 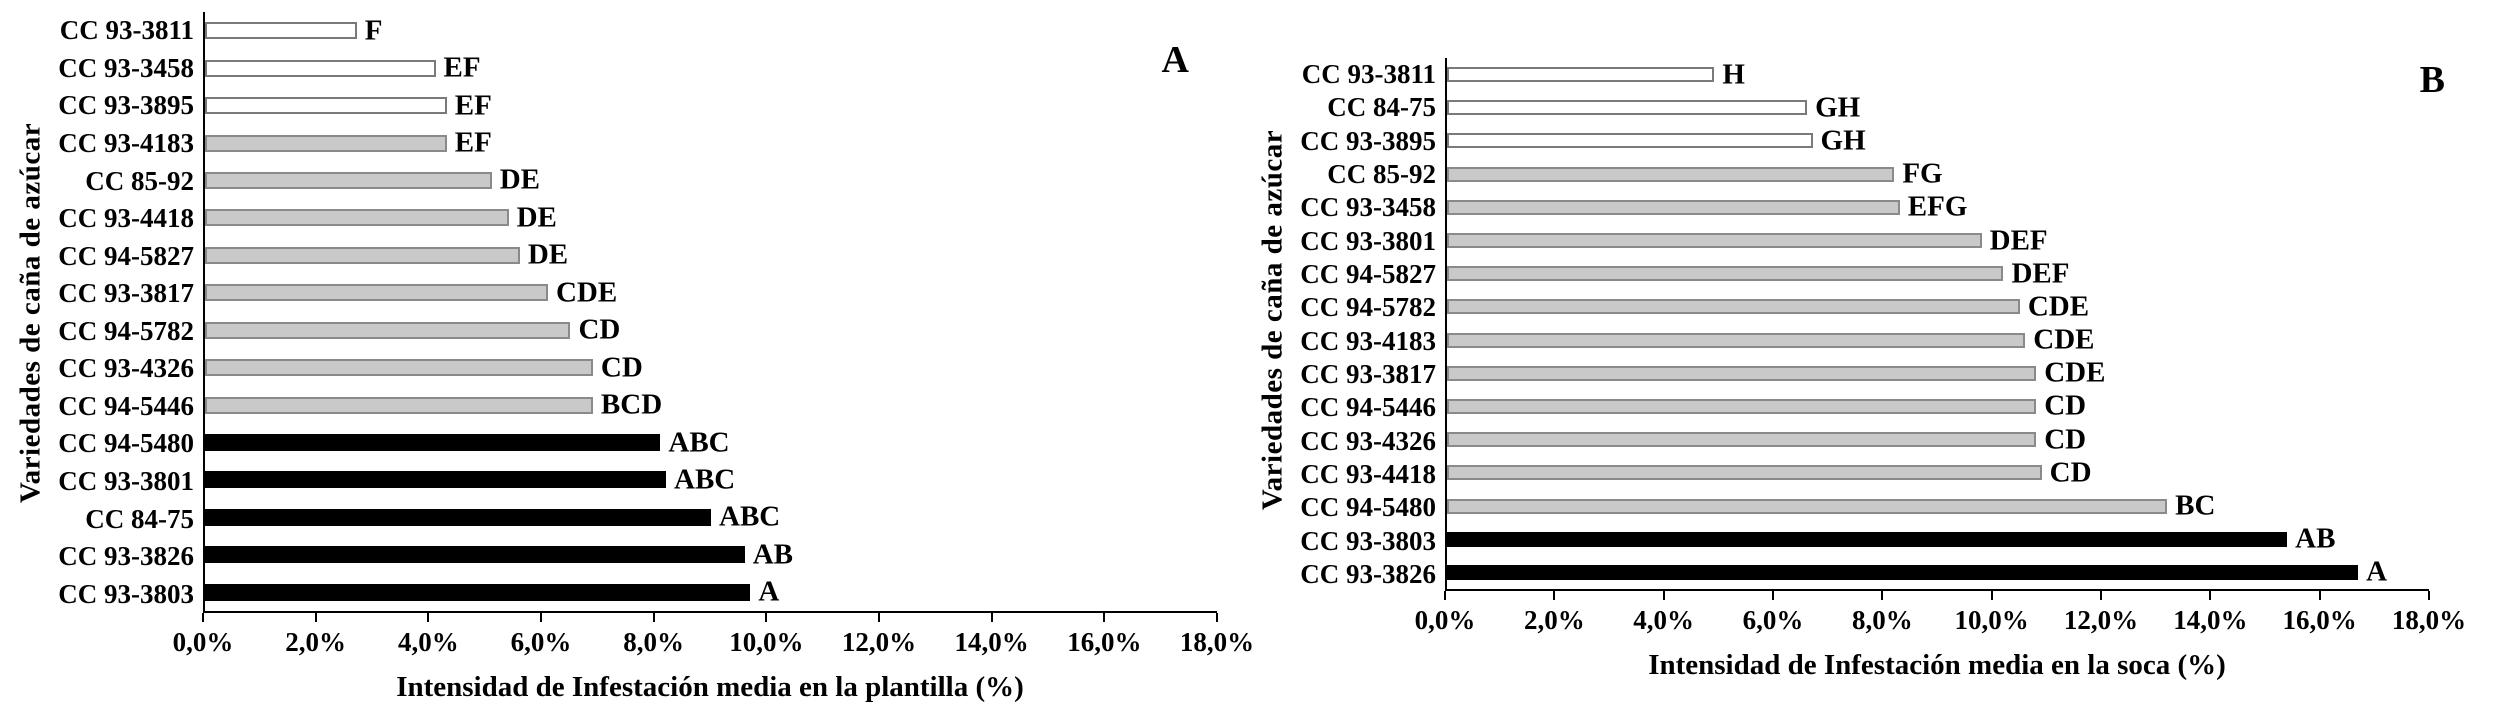 What do you see at coordinates (631, 404) in the screenshot?
I see `significance-letter: BCD` at bounding box center [631, 404].